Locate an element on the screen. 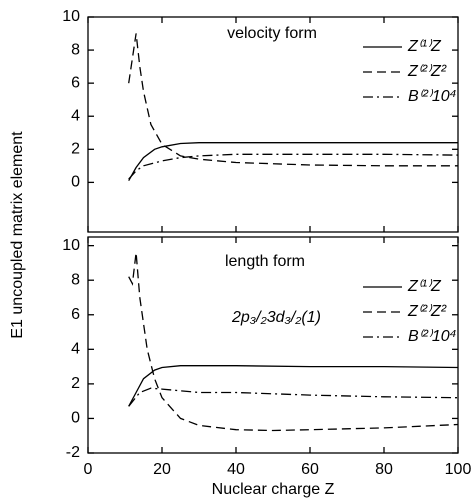 The image size is (476, 501). x-axis-label: Nuclear charge Z is located at coordinates (273, 489).